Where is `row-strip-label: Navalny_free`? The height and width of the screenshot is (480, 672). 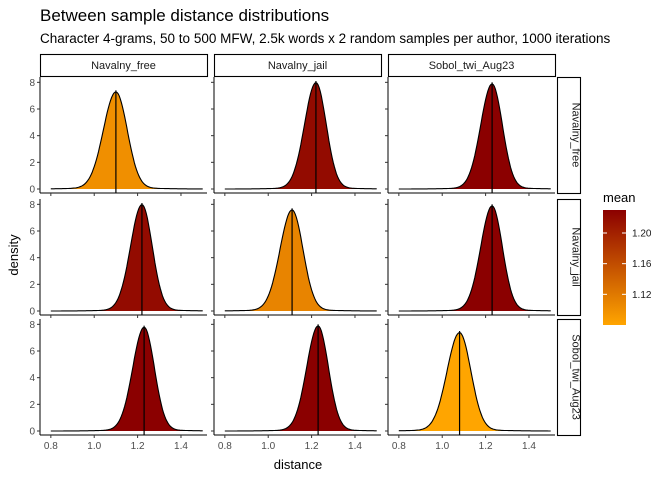
row-strip-label: Navalny_free is located at coordinates (576, 135).